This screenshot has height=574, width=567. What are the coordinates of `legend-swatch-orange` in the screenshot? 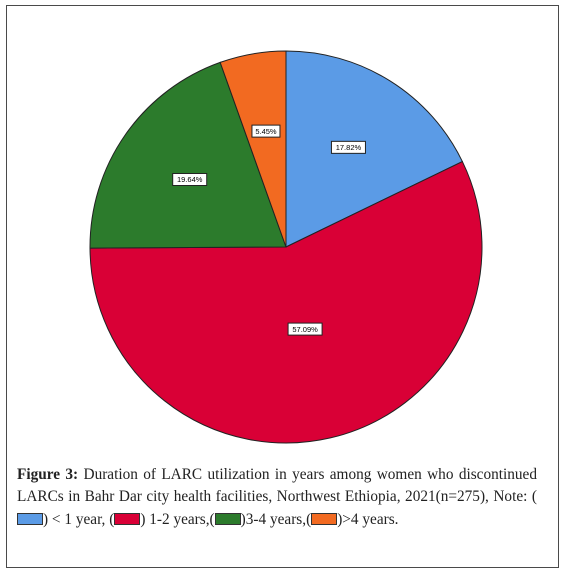 It's located at (324, 518).